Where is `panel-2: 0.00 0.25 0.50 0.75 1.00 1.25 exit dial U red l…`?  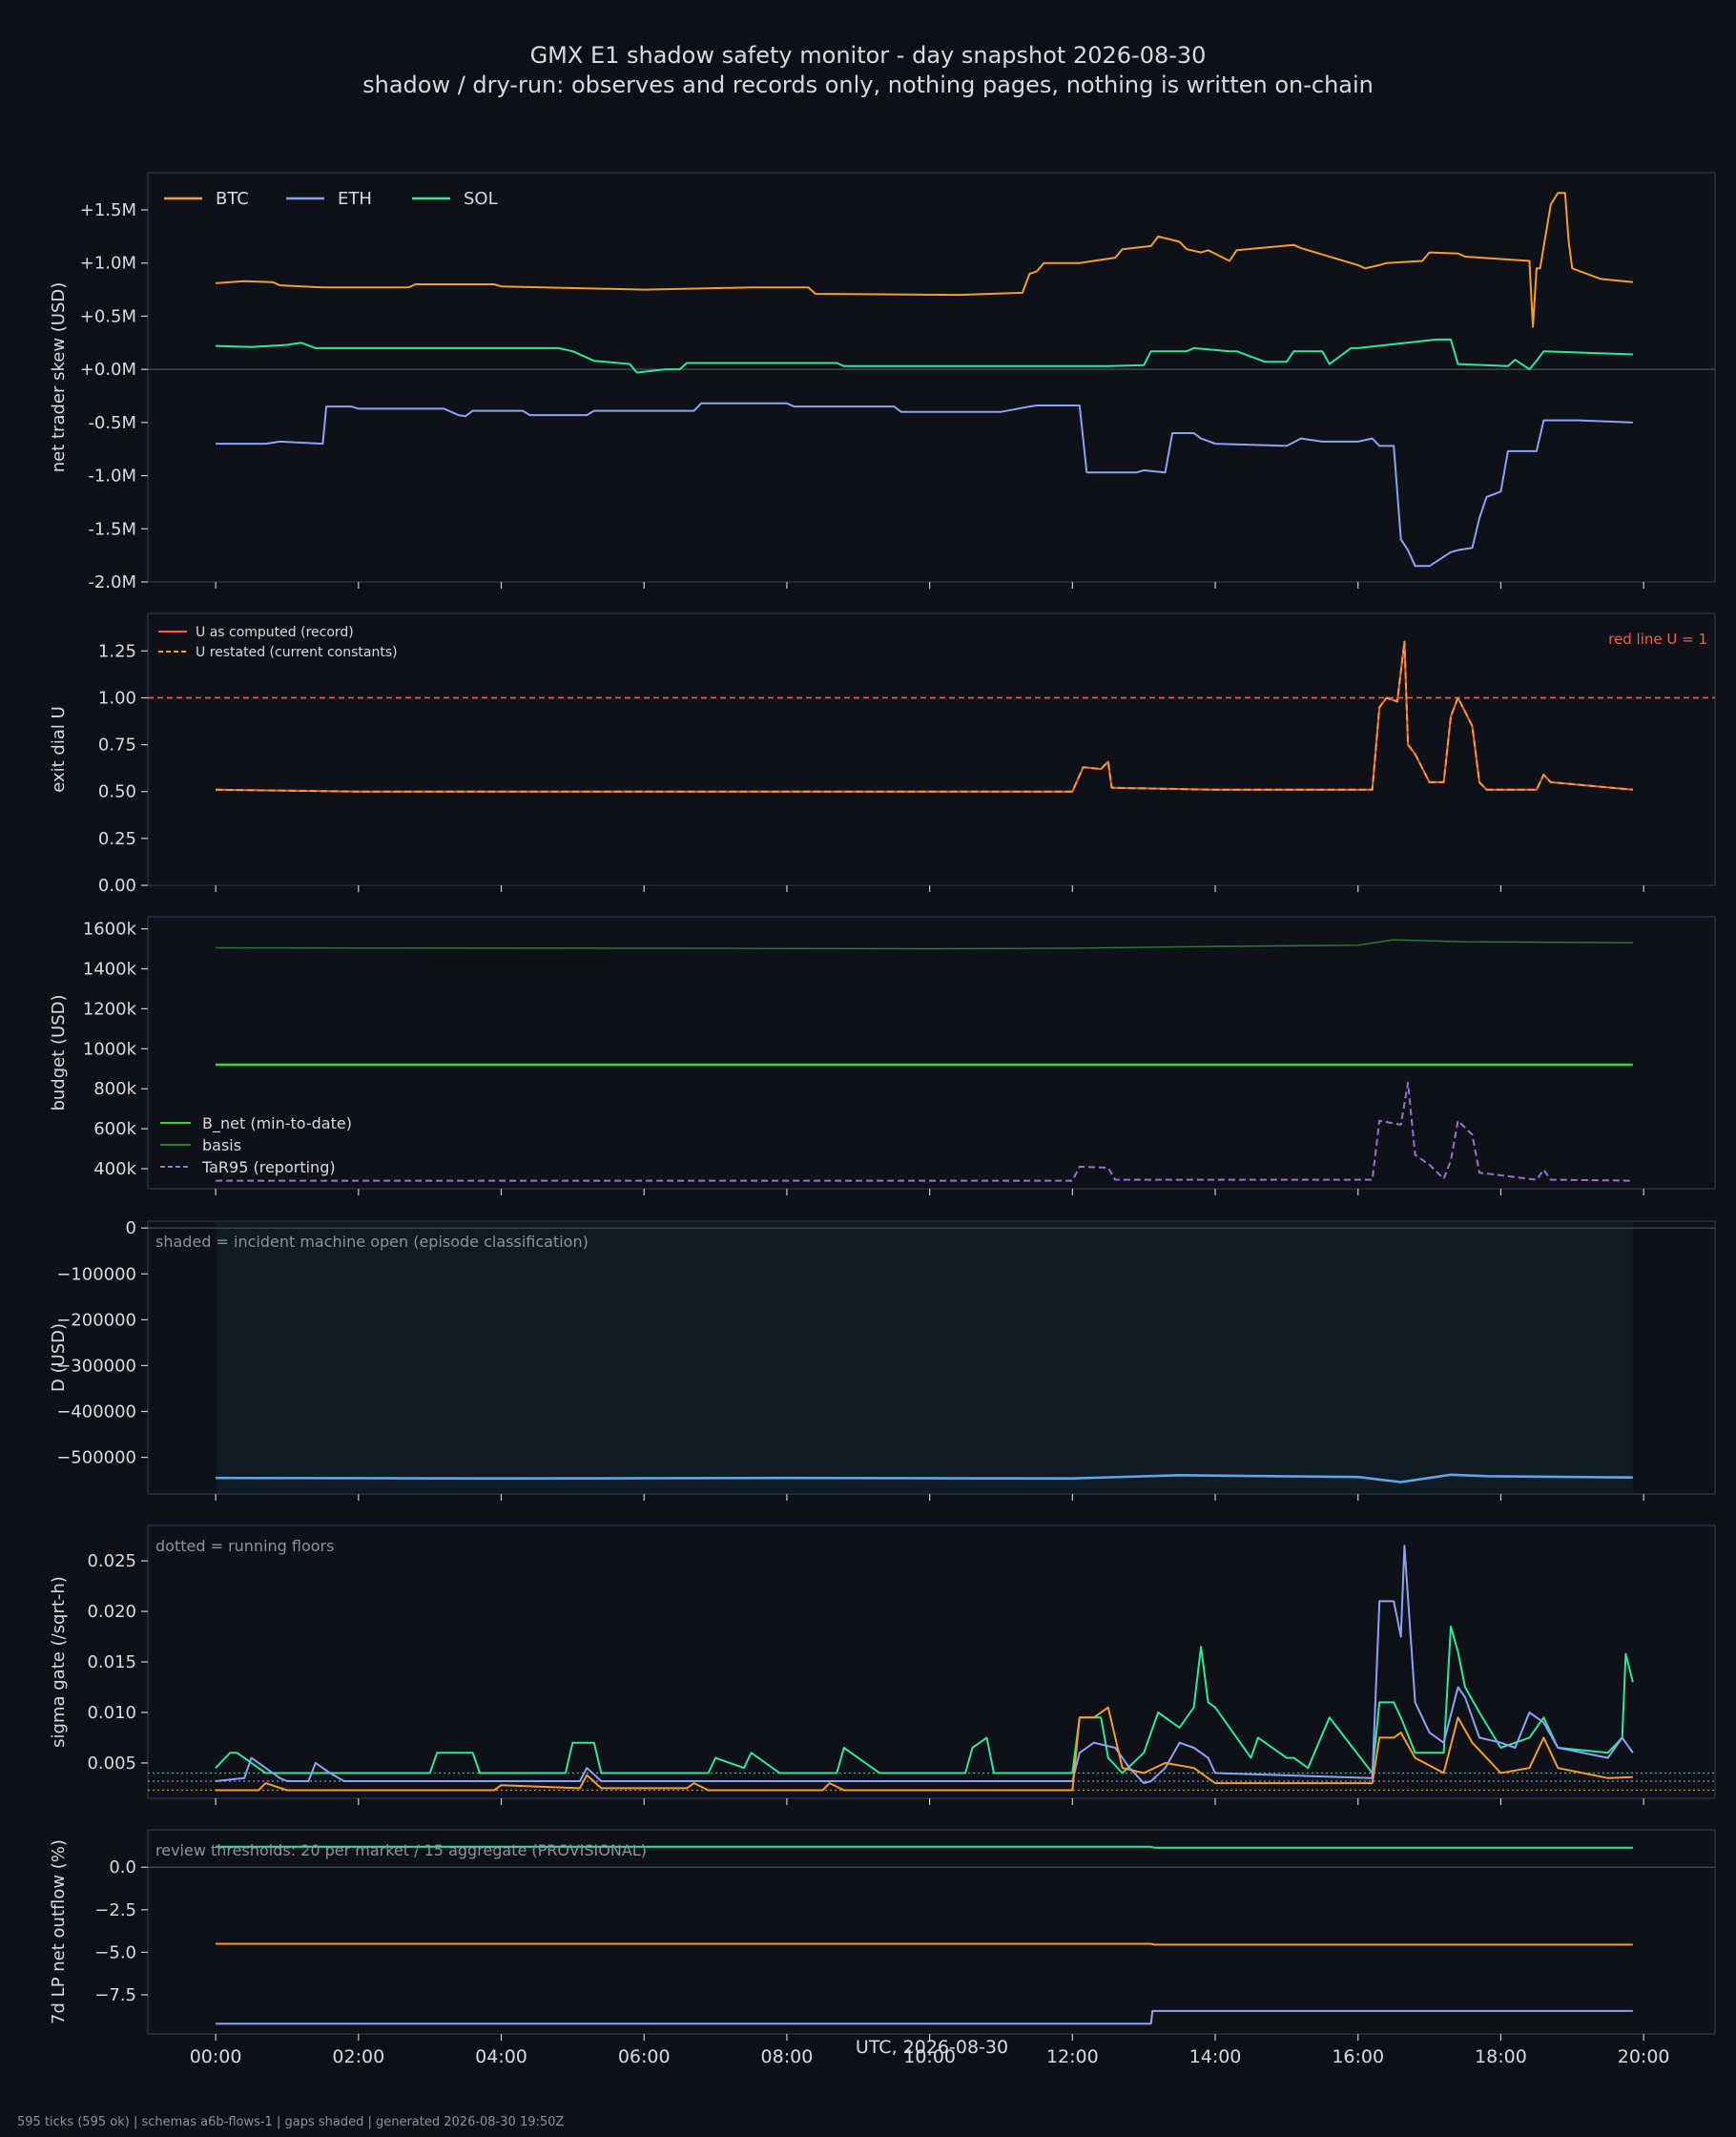 panel-2: 0.00 0.25 0.50 0.75 1.00 1.25 exit dial U red l… is located at coordinates (882, 754).